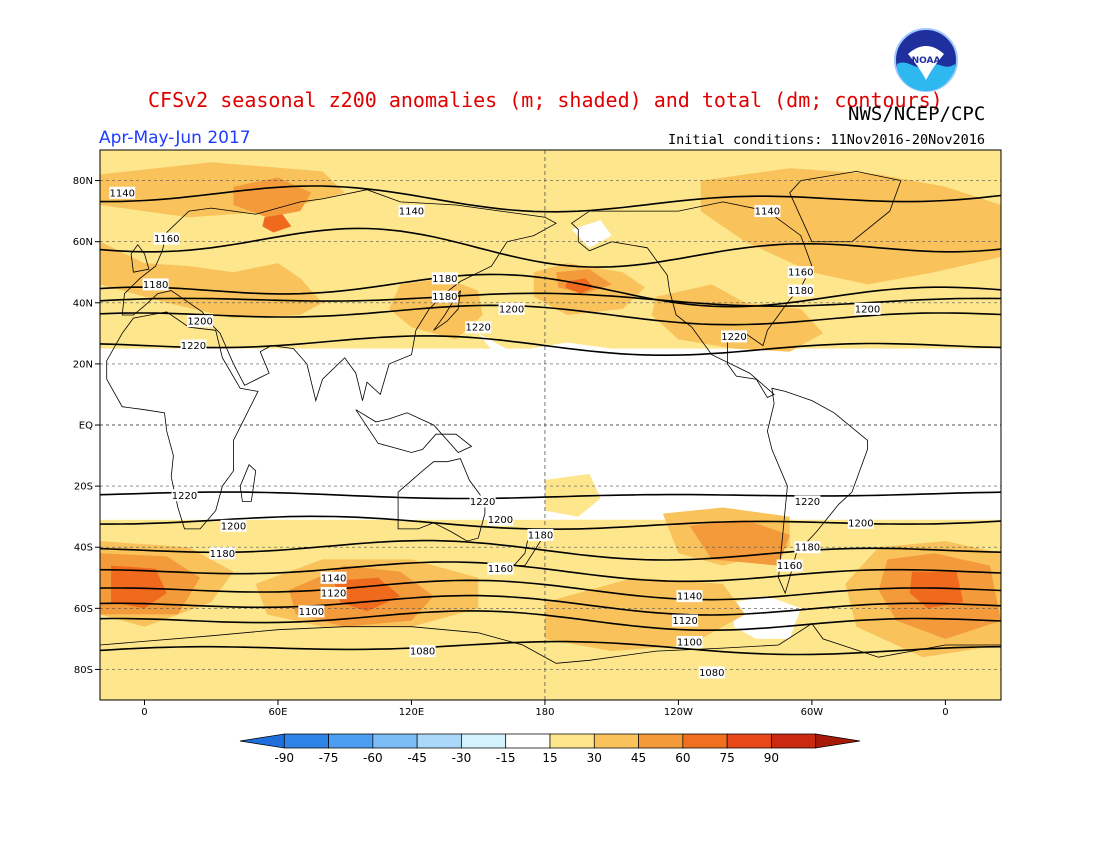 Image resolution: width=1100 pixels, height=850 pixels. I want to click on coast-greenland, so click(845, 206).